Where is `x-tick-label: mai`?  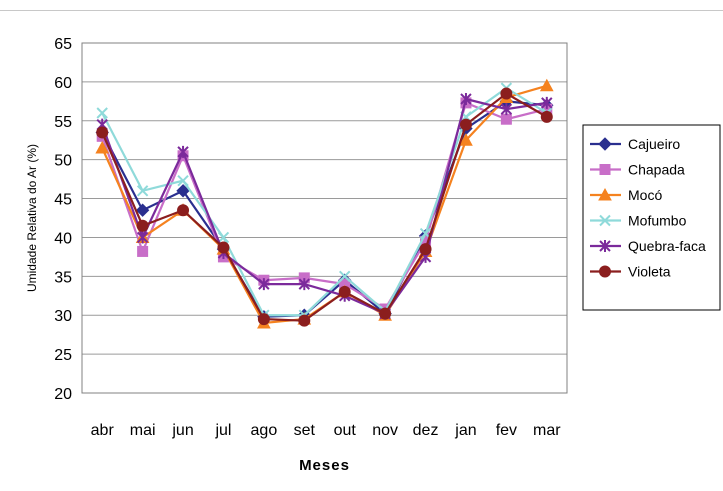 x-tick-label: mai is located at coordinates (143, 430).